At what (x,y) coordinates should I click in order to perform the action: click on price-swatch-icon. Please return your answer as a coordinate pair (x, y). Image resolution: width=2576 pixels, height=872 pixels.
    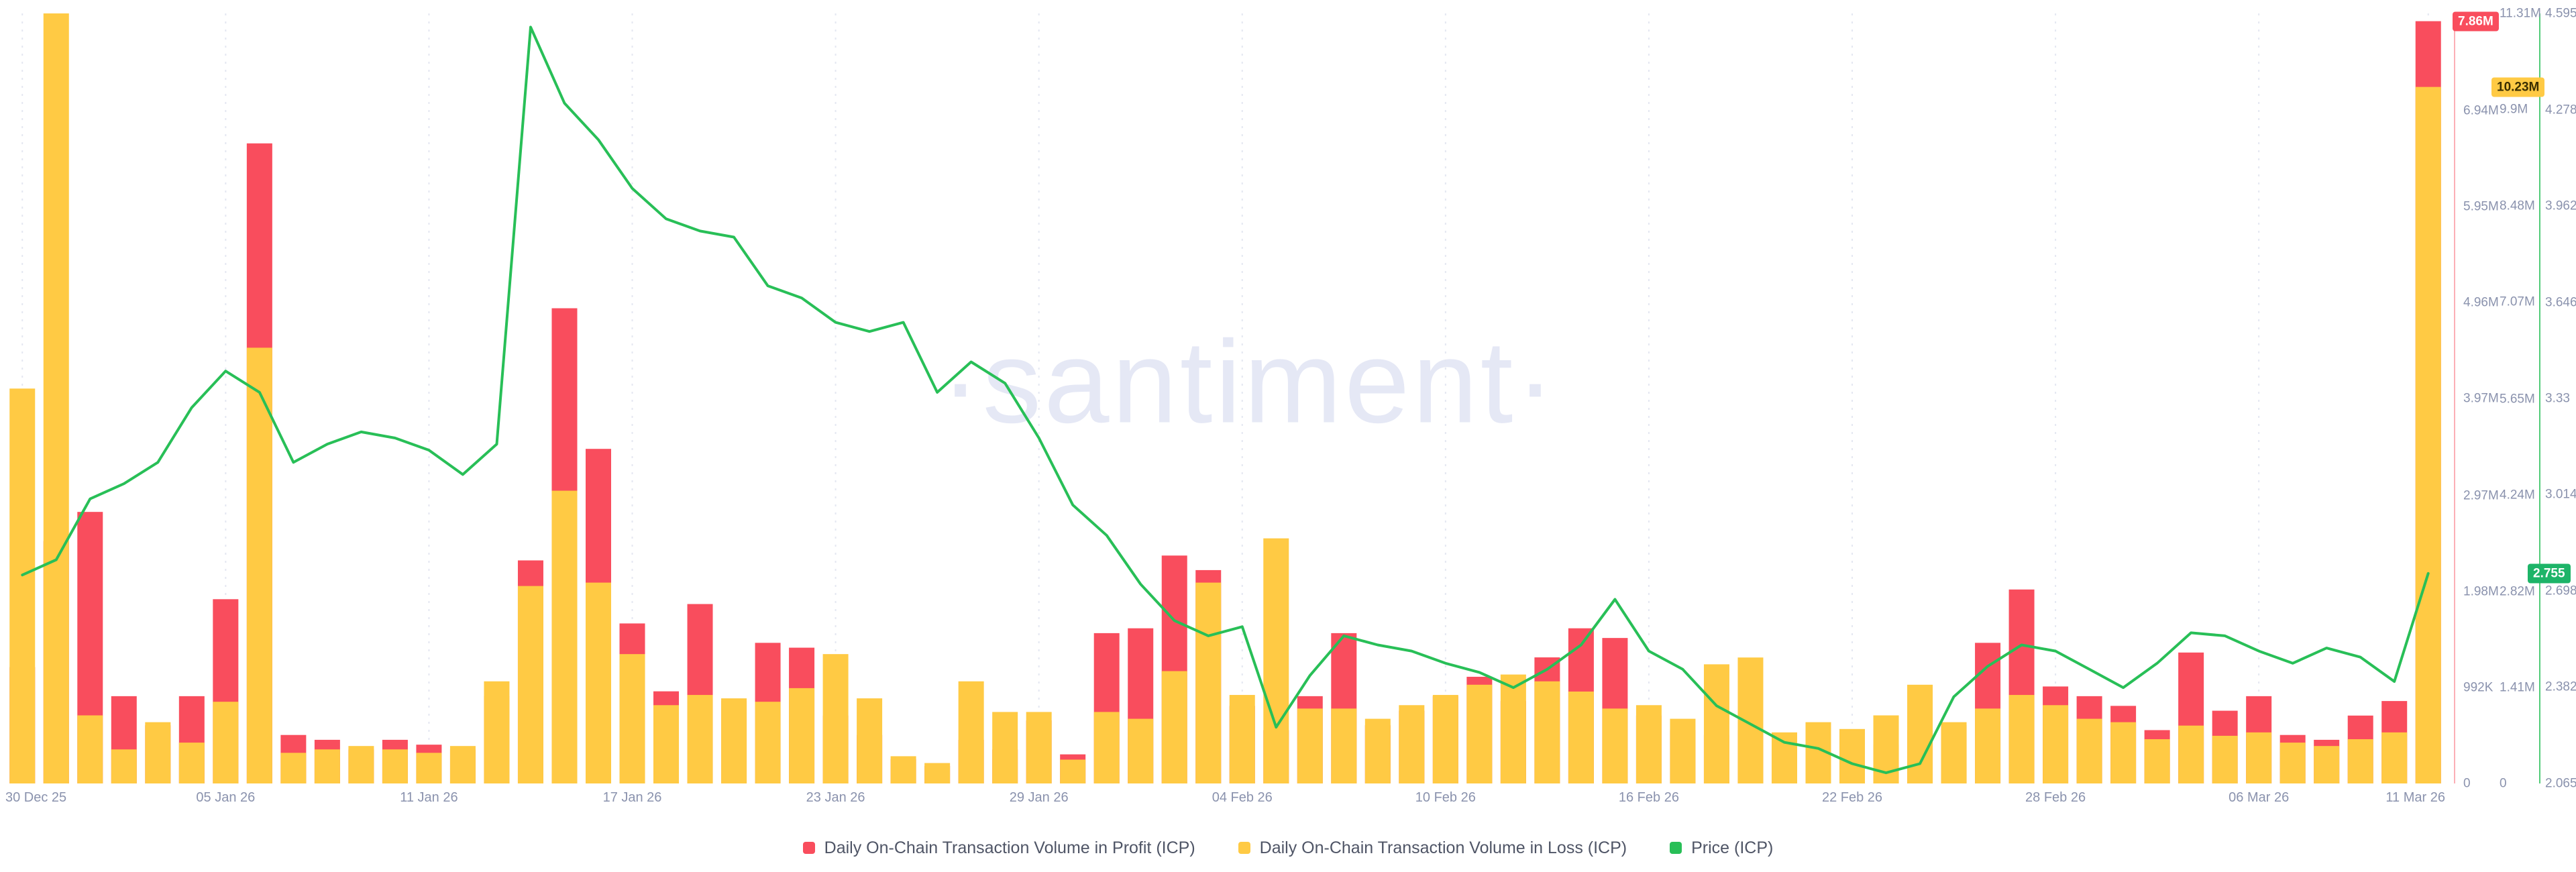
    Looking at the image, I should click on (1676, 848).